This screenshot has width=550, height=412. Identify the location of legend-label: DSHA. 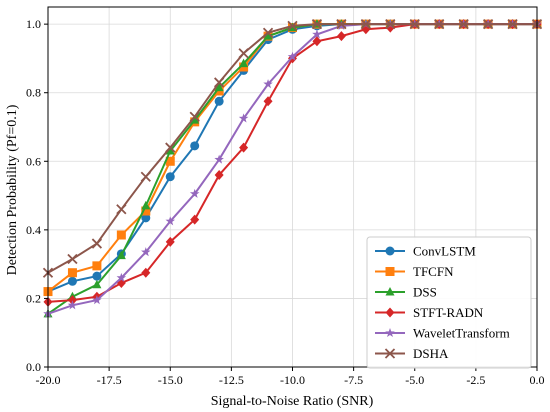
(431, 353).